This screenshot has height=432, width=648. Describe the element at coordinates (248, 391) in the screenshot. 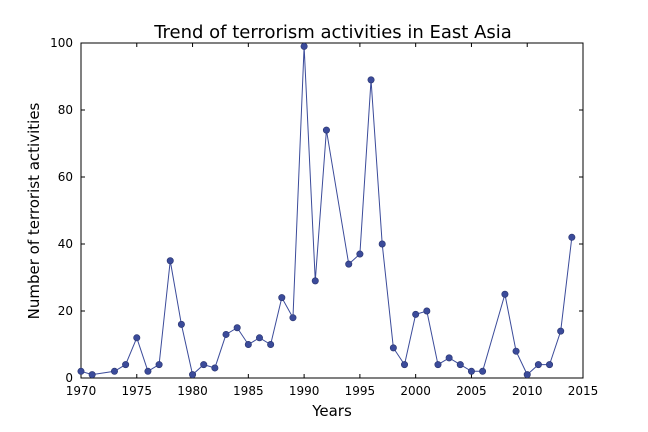

I see `x-tick-label: 1985` at that location.